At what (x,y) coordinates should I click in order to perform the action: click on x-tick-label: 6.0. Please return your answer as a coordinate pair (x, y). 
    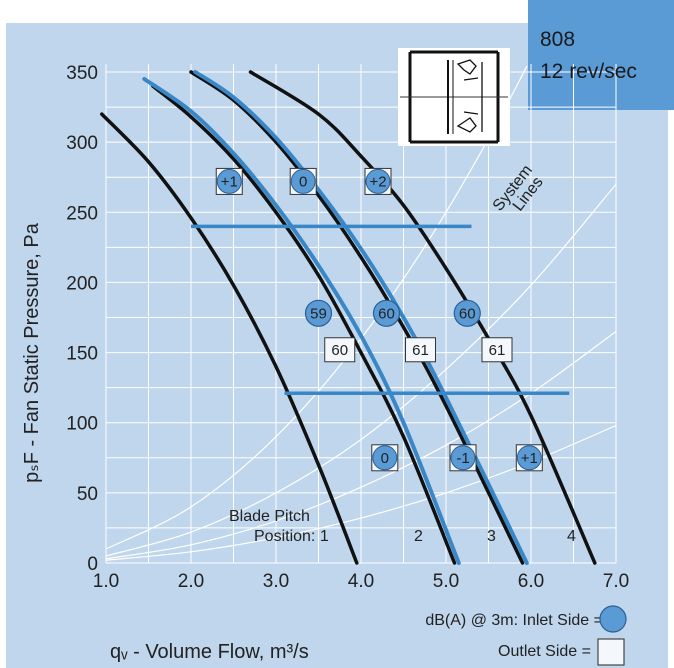
    Looking at the image, I should click on (531, 581).